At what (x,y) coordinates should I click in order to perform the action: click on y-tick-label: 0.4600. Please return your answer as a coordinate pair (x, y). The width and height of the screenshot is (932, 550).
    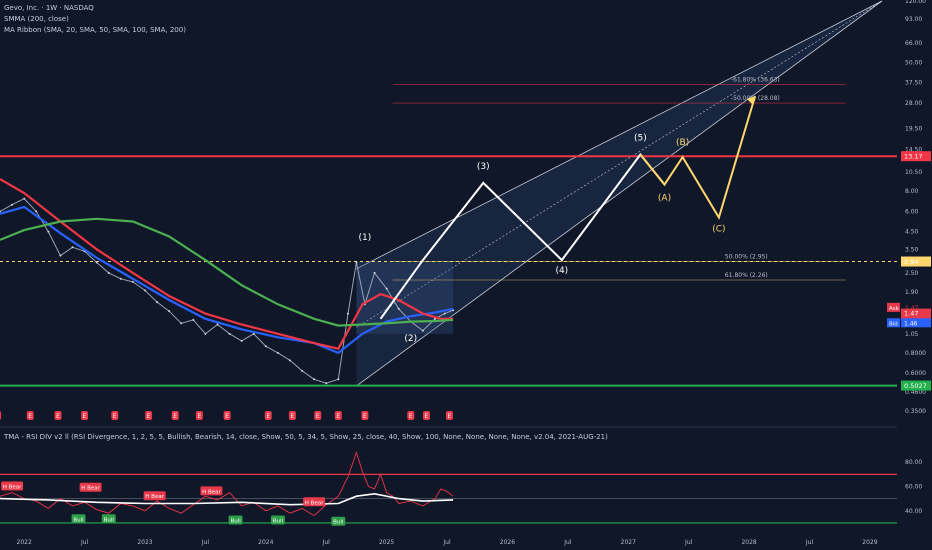
    Looking at the image, I should click on (915, 392).